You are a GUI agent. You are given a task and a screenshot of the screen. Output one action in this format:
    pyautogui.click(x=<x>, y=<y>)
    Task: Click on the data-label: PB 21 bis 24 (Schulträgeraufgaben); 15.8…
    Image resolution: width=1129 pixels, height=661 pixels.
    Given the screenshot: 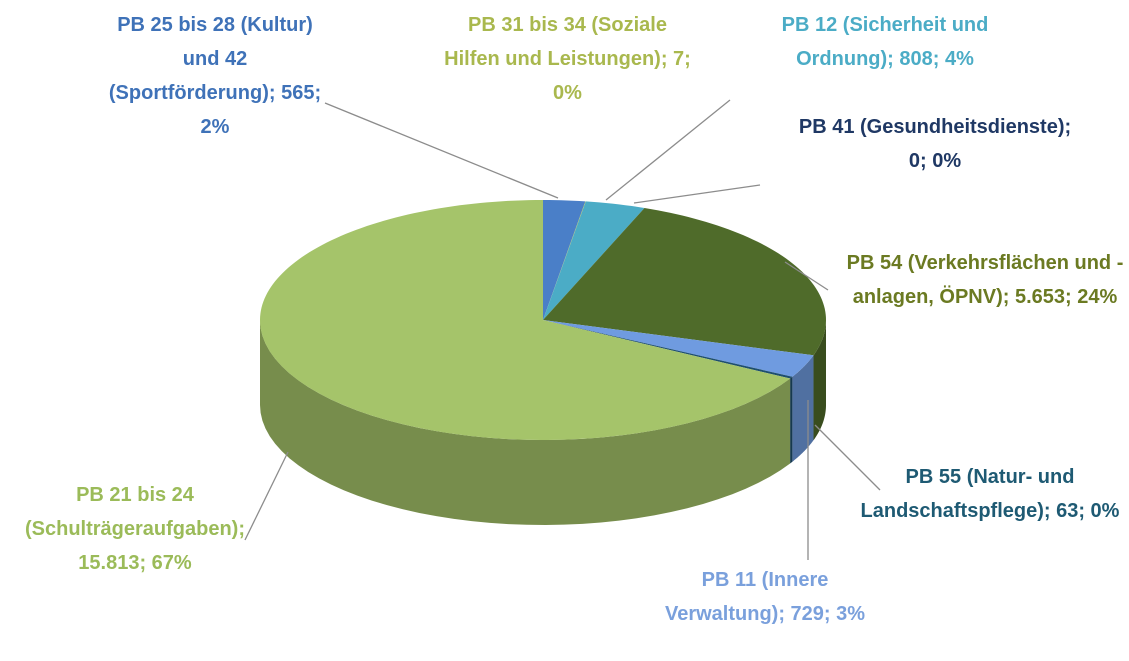 What is the action you would take?
    pyautogui.click(x=135, y=529)
    